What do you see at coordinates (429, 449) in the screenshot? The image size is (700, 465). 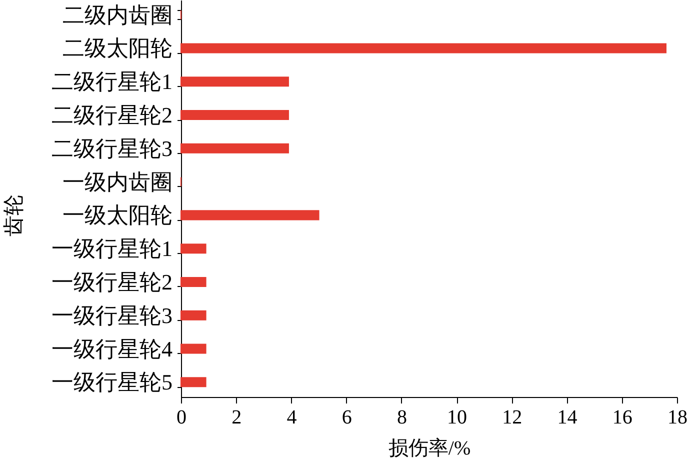 I see `x-axis-title: 损伤率/%` at bounding box center [429, 449].